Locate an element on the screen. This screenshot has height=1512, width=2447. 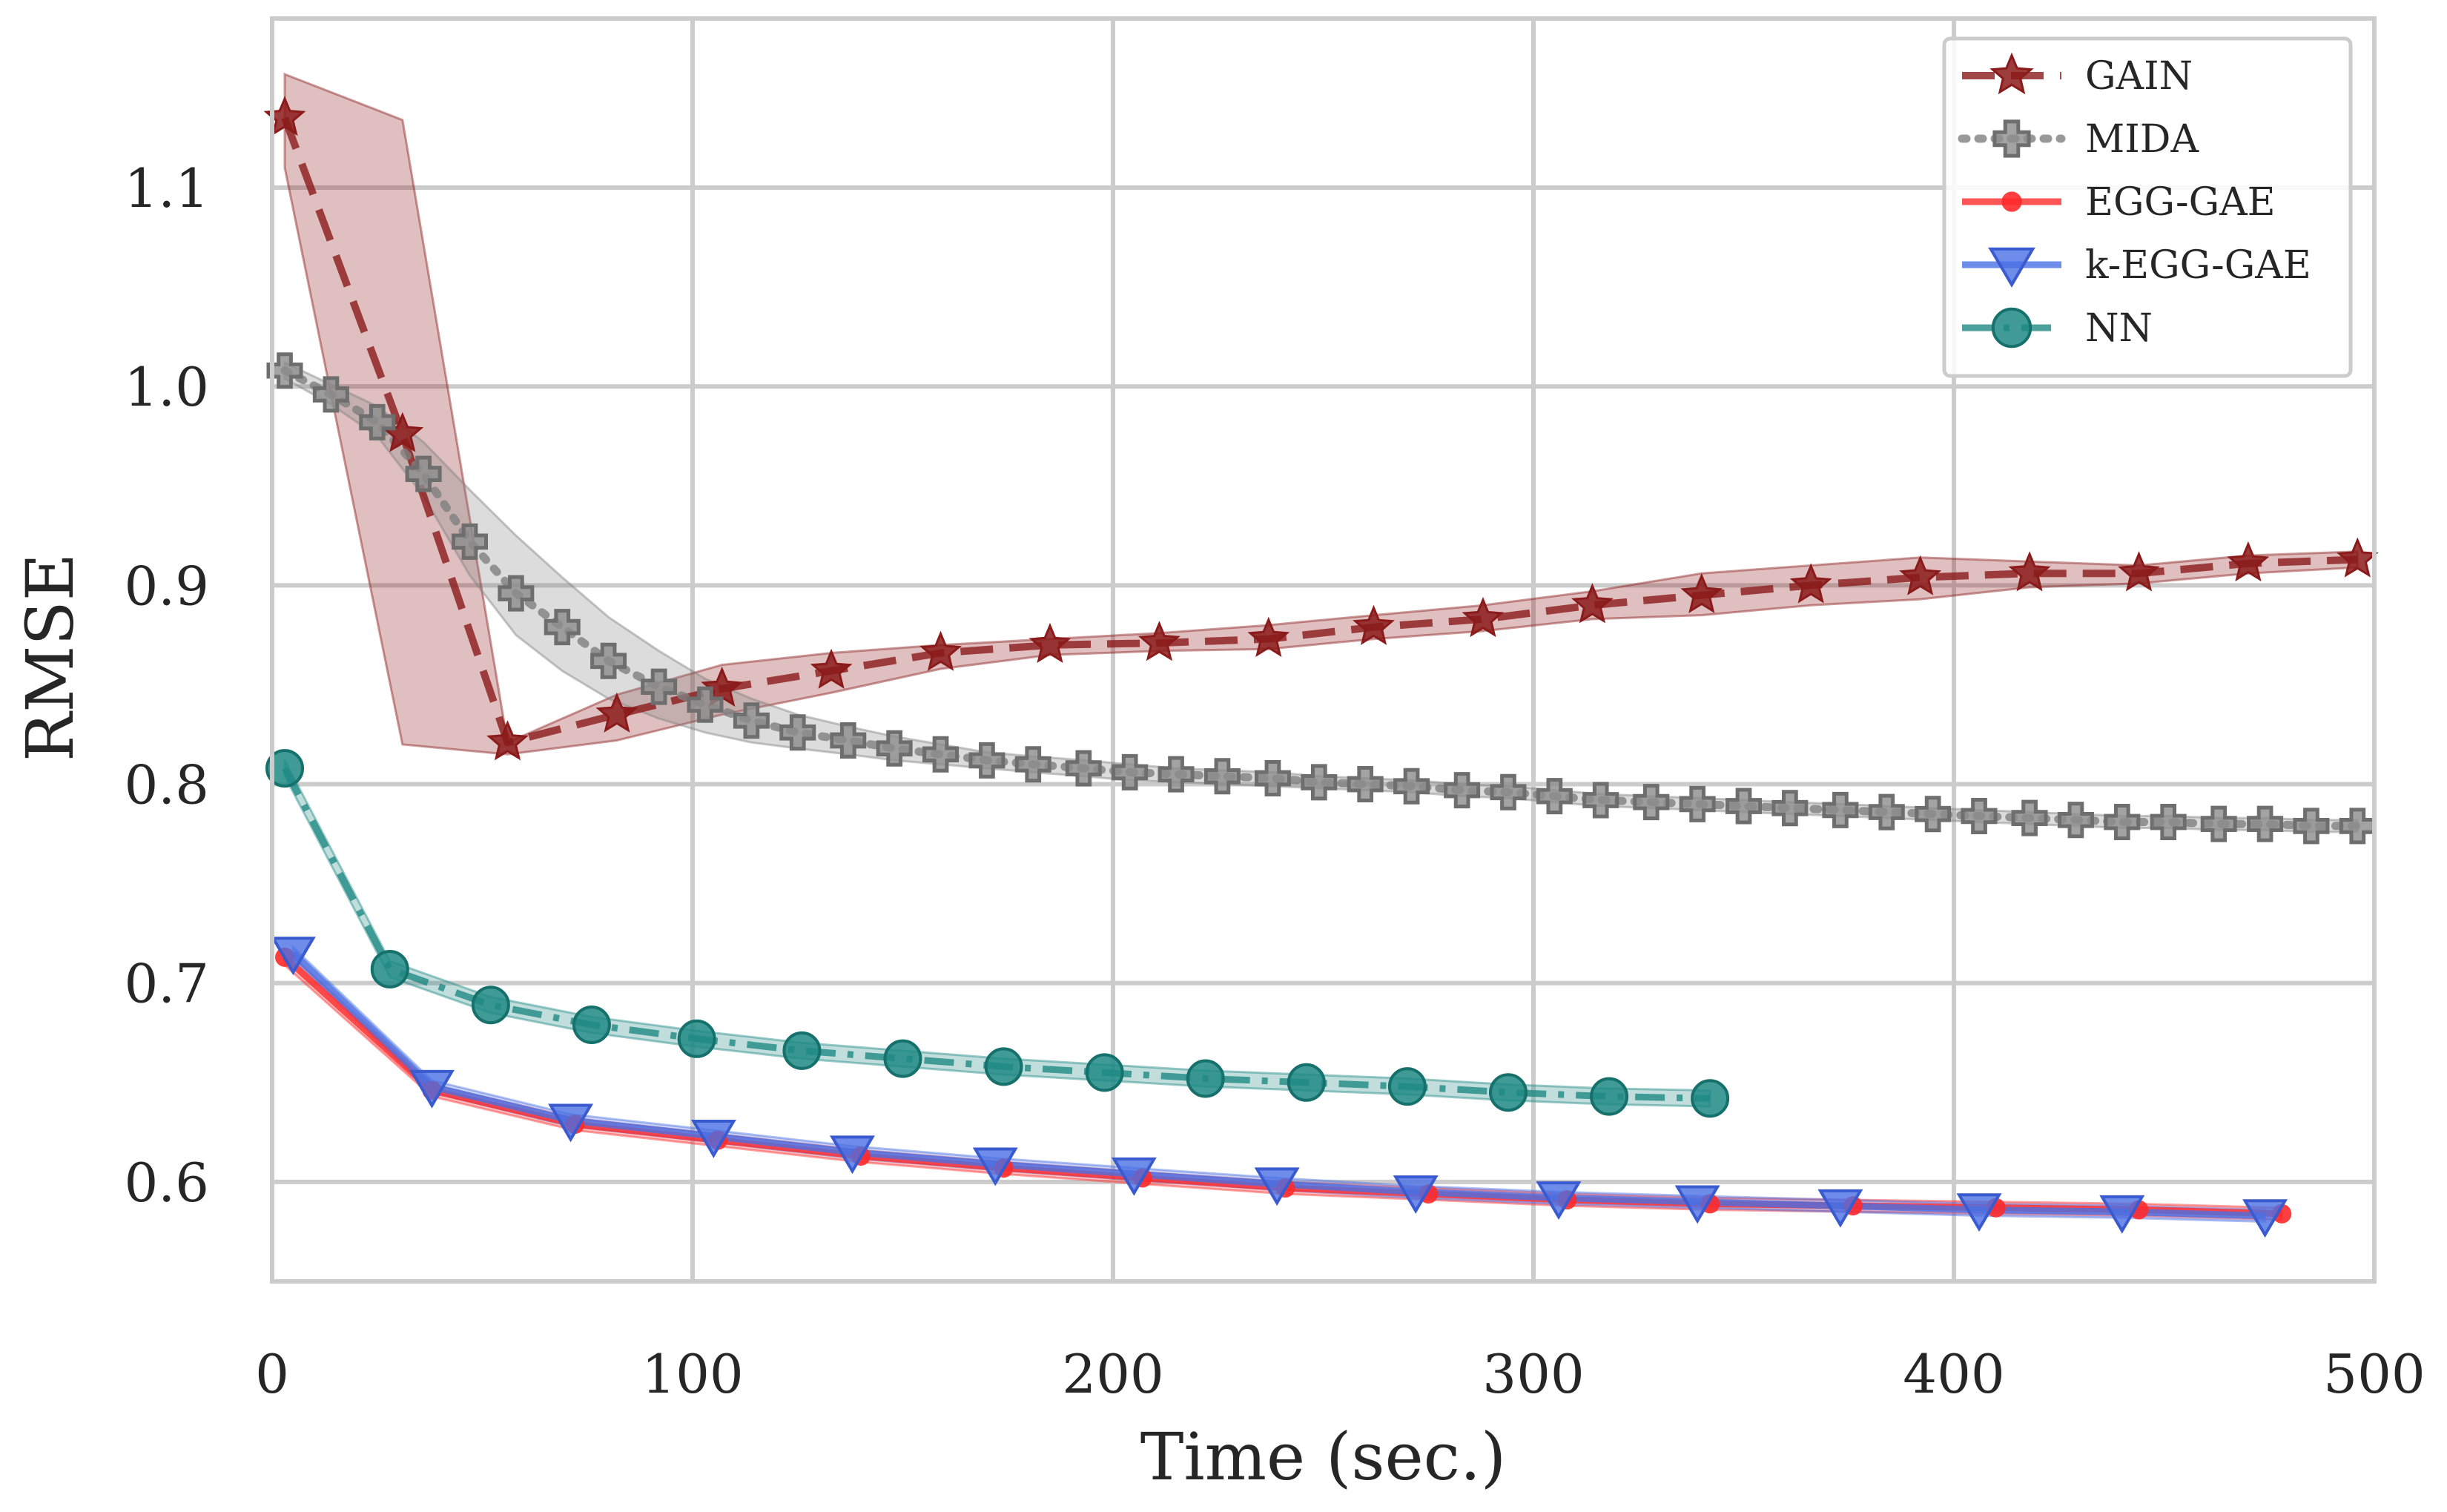
legend-gain-label: GAIN is located at coordinates (2139, 76).